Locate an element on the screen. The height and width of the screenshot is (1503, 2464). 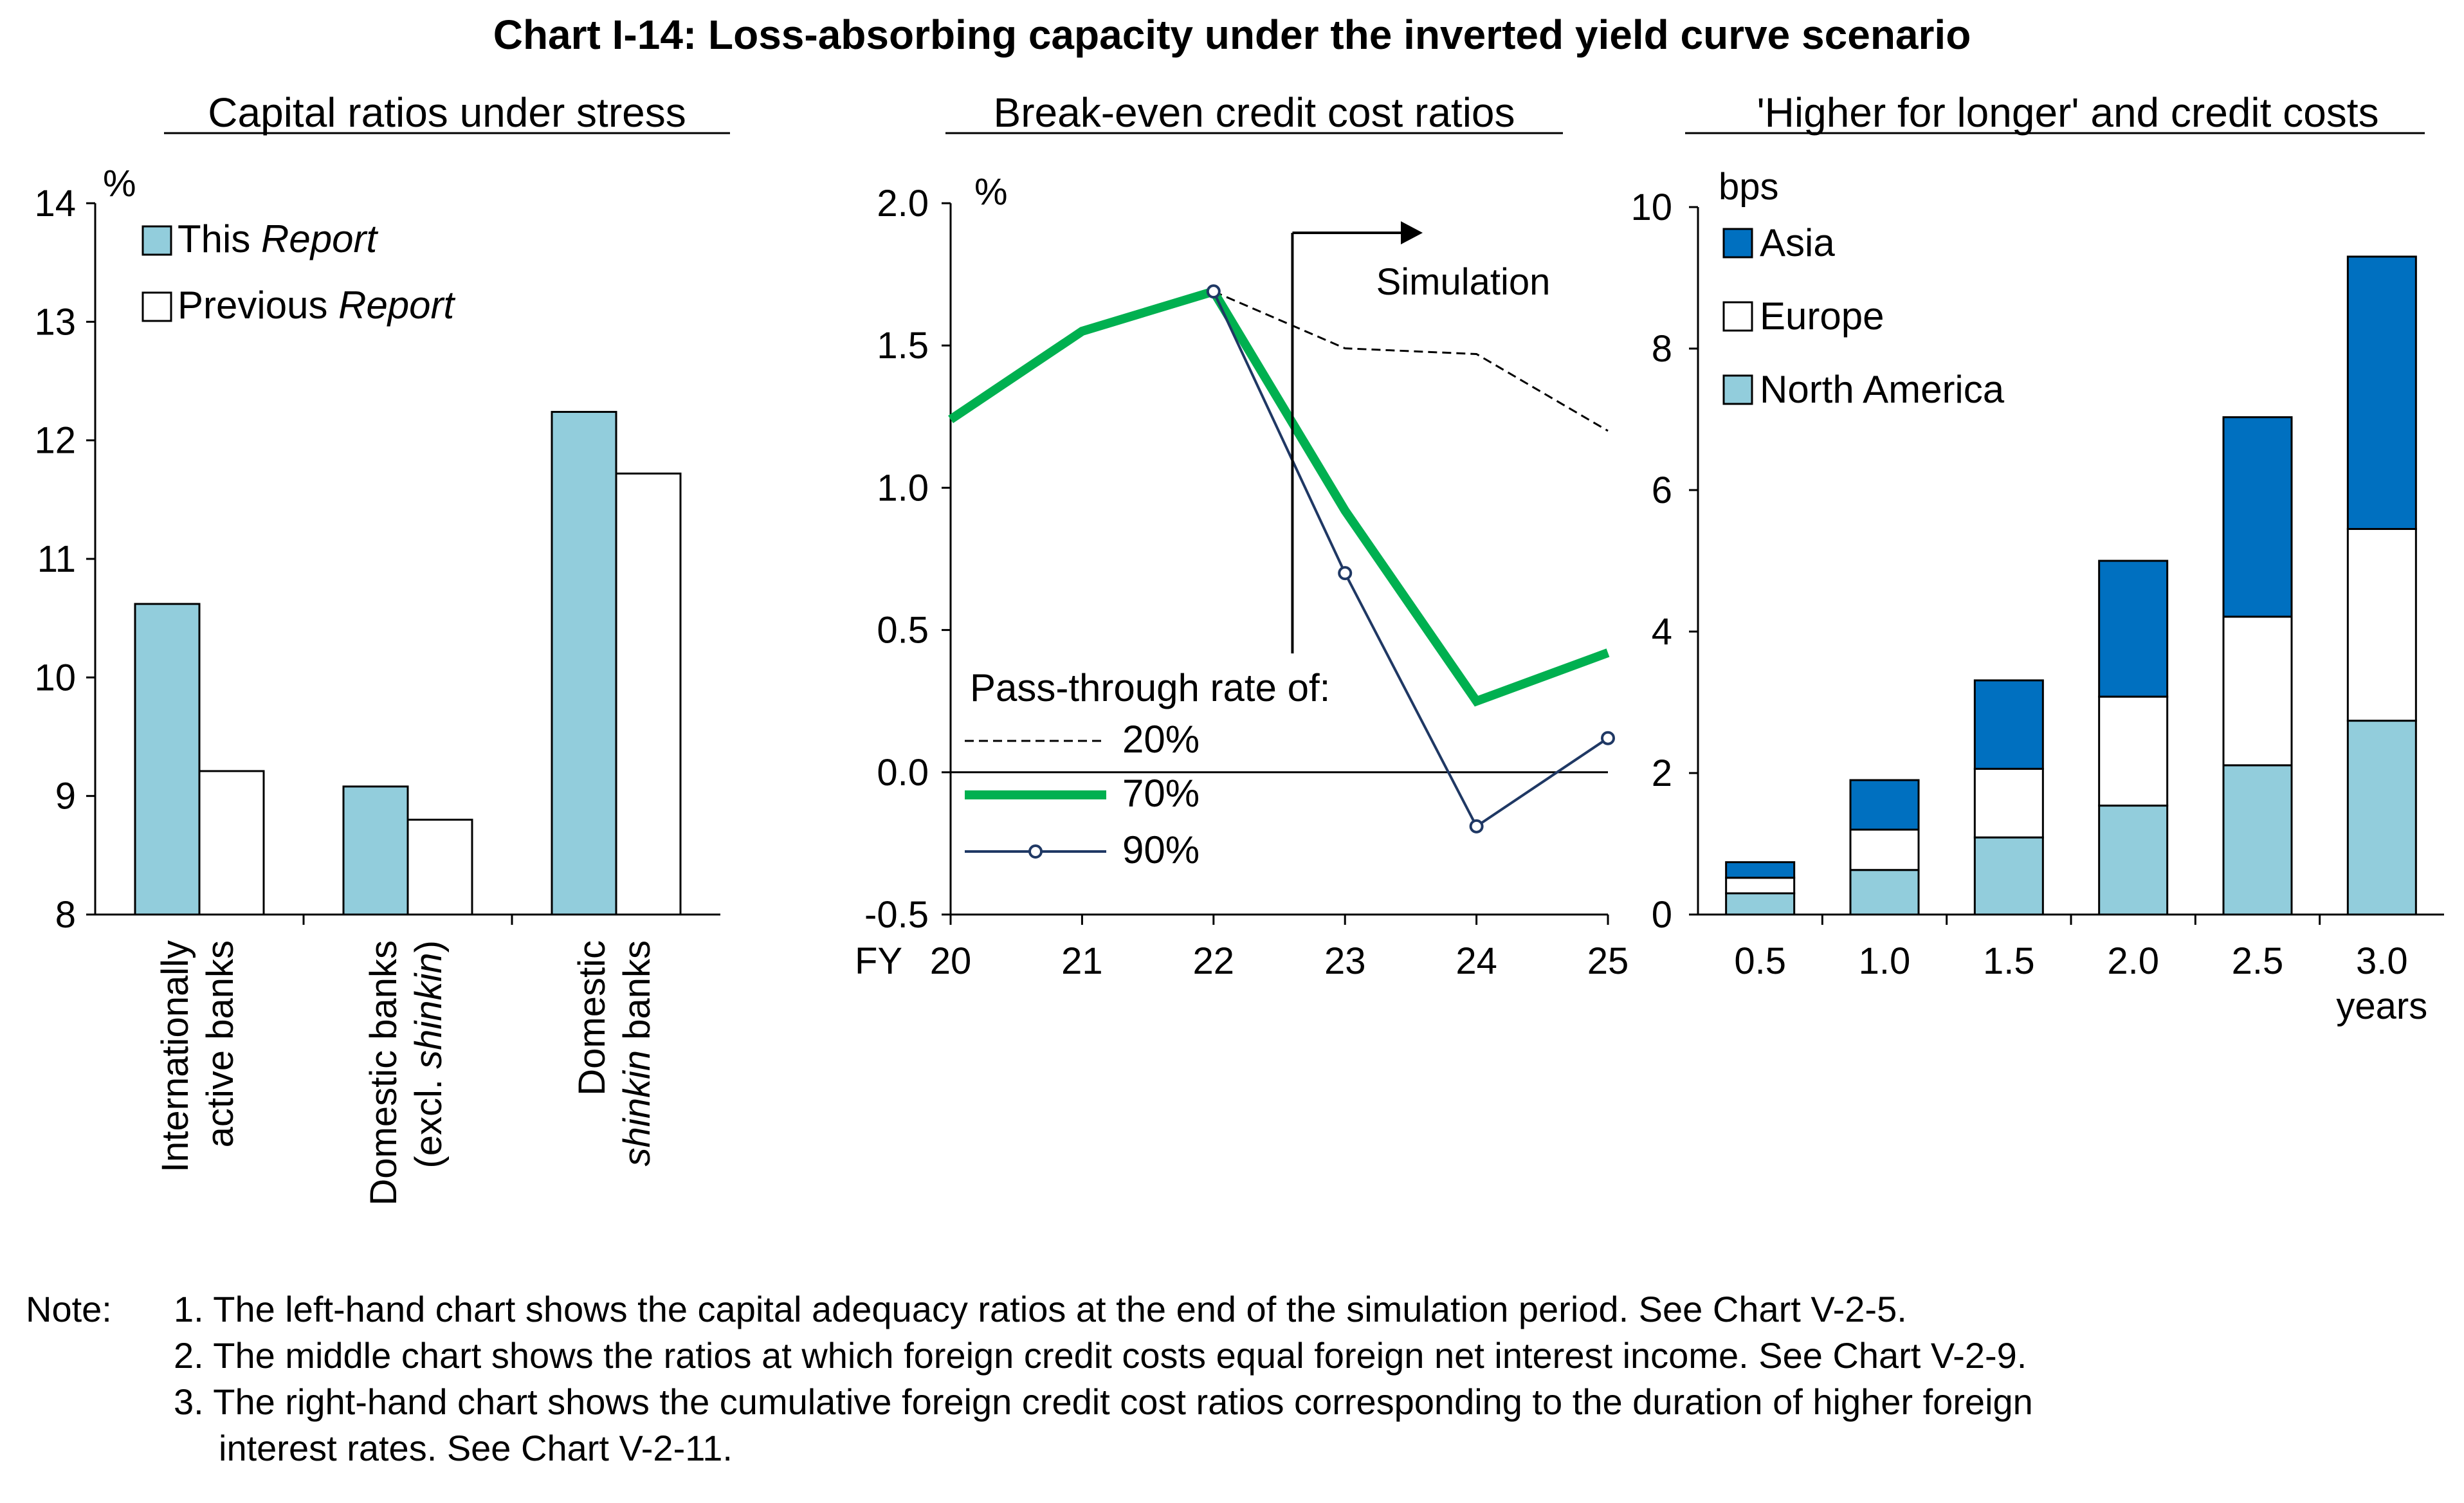
right-xtick-label: 0.5 is located at coordinates (1760, 961).